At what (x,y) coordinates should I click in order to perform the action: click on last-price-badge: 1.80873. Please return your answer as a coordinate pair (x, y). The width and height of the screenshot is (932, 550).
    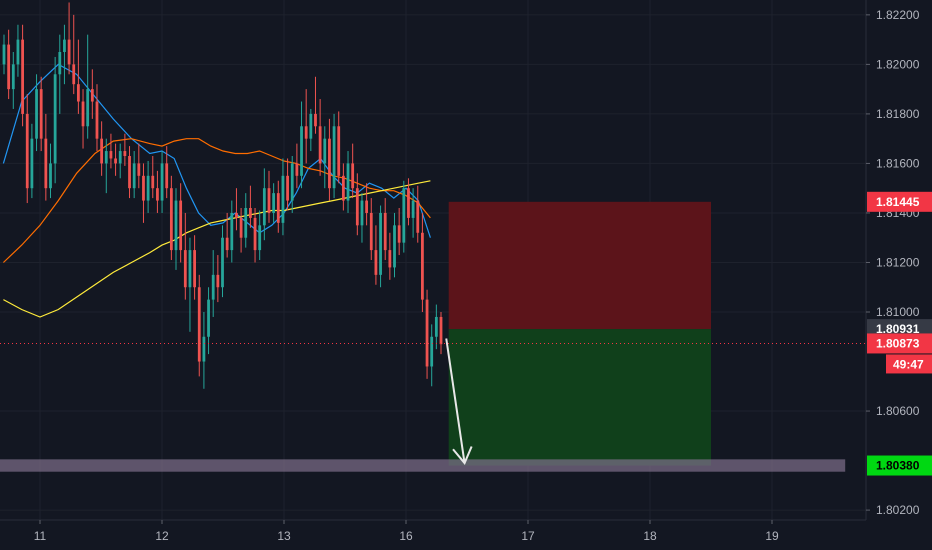
    Looking at the image, I should click on (898, 343).